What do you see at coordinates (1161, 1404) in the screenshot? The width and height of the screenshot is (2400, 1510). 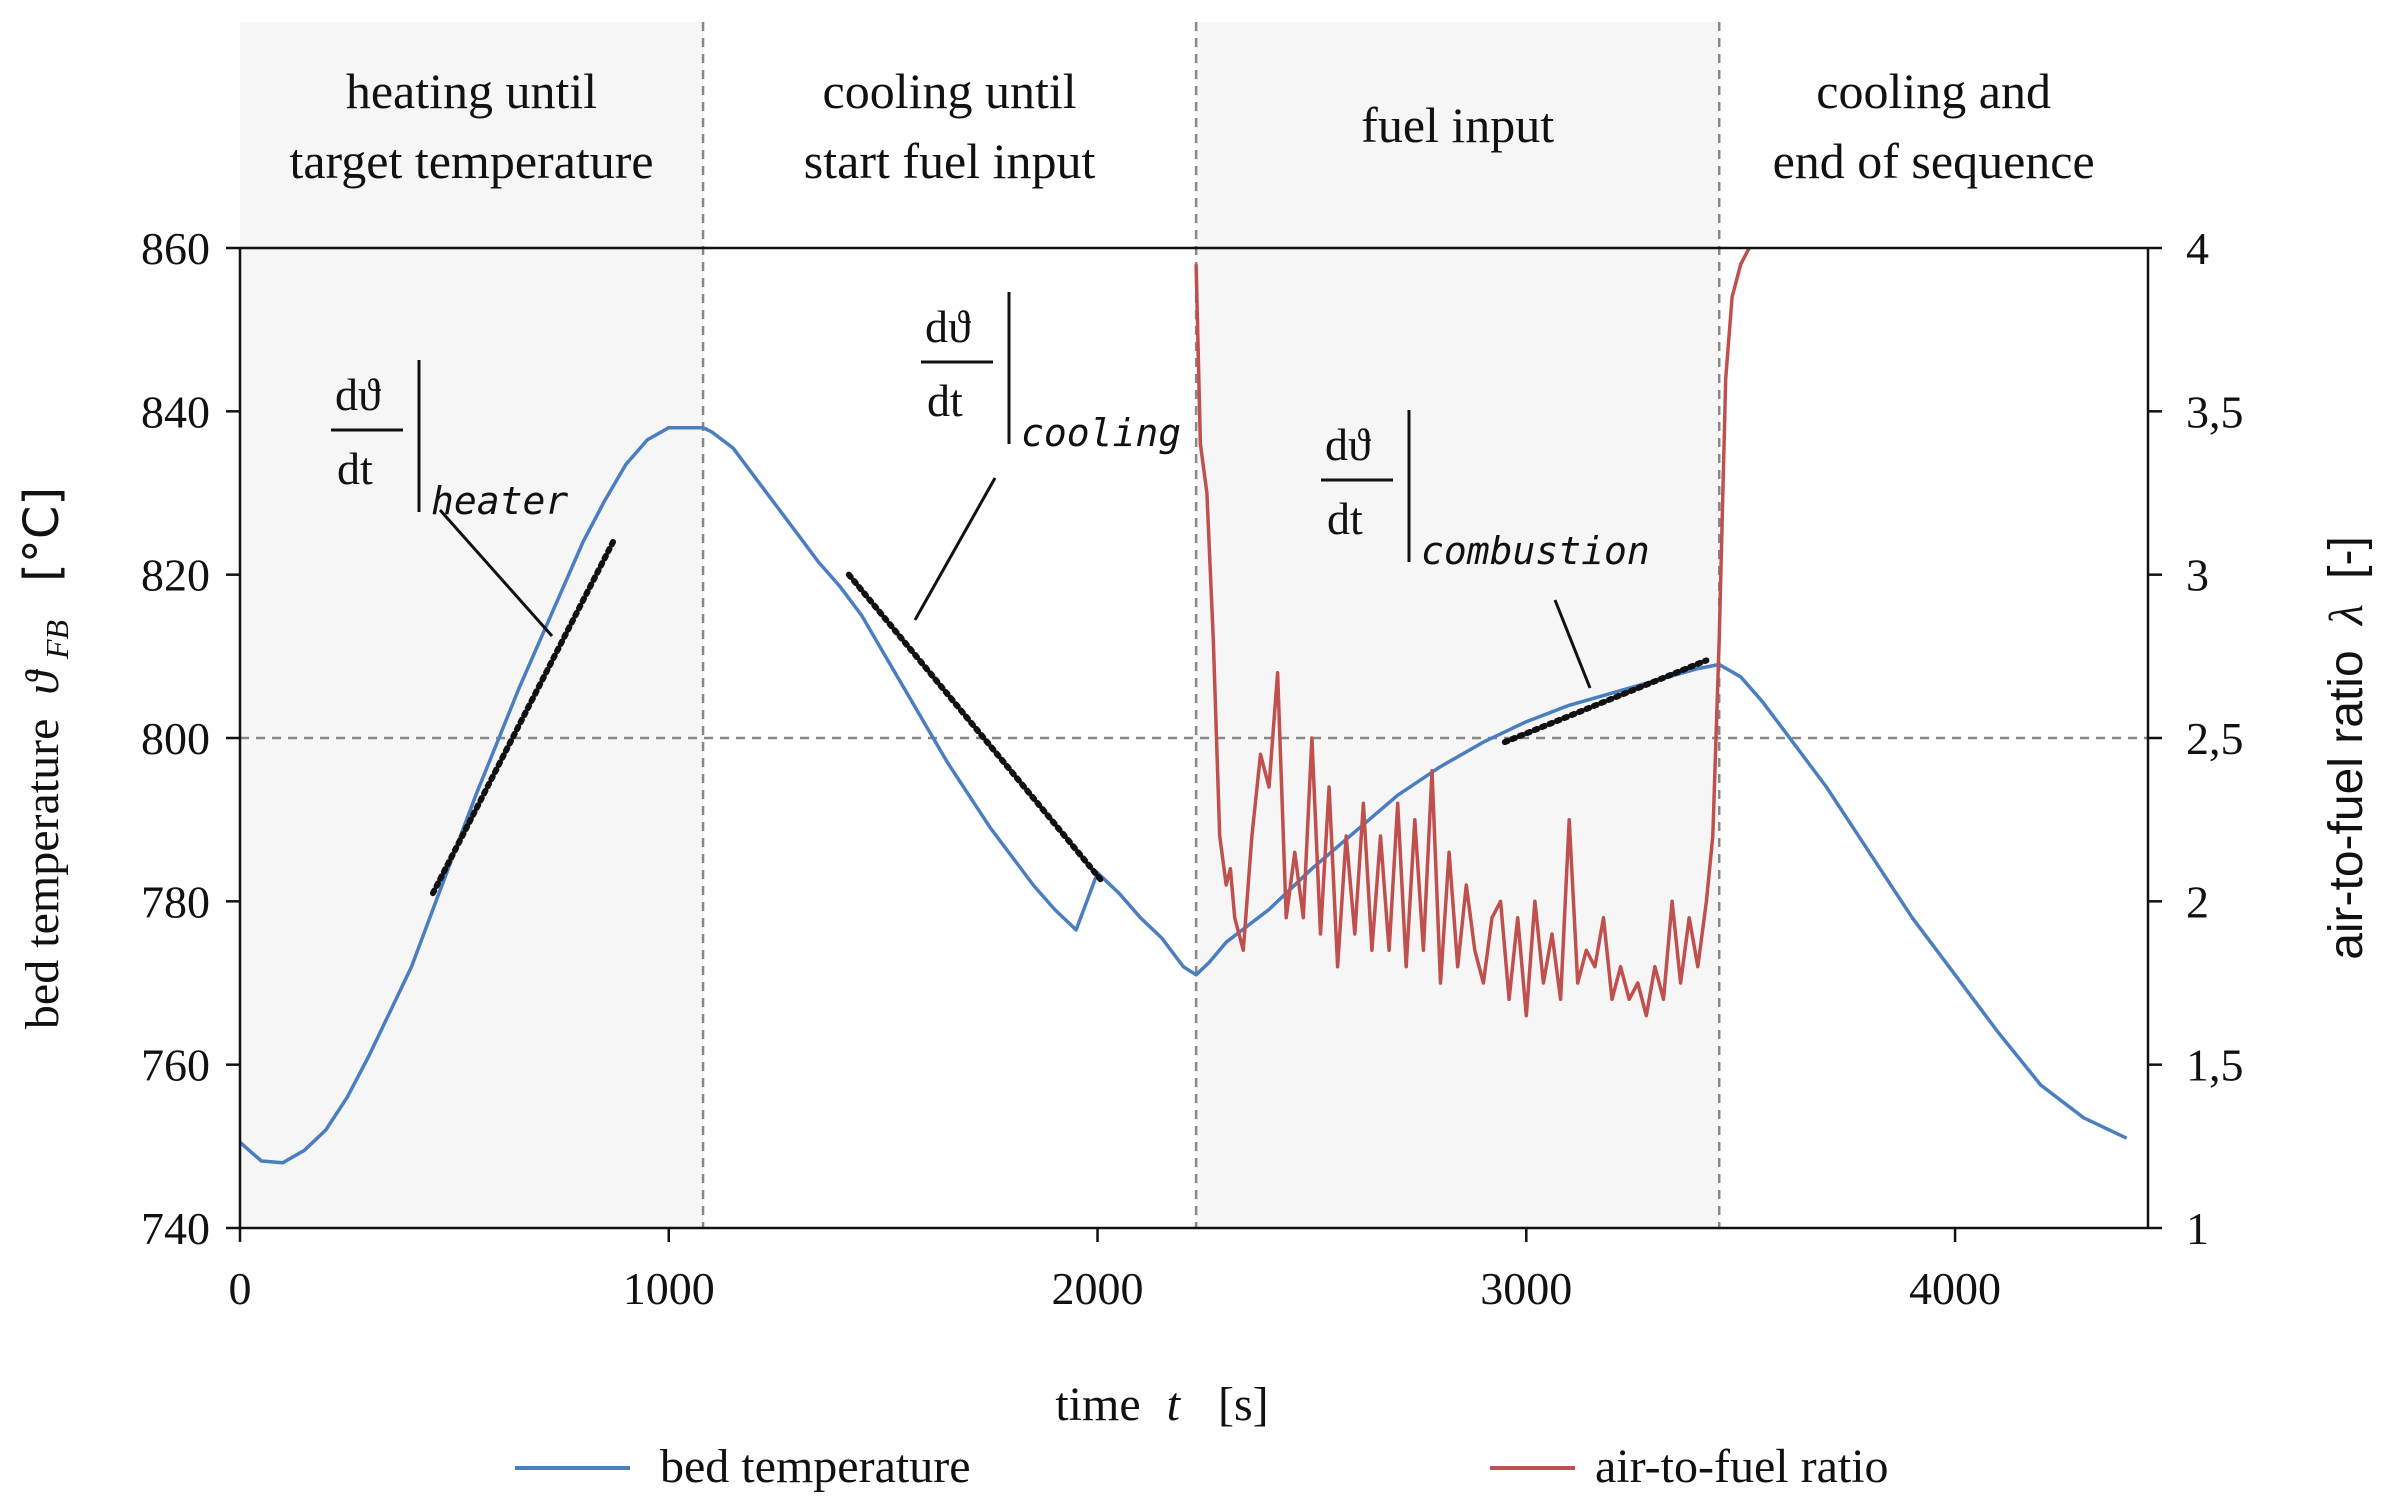 I see `x-axis-title: time t [s]` at bounding box center [1161, 1404].